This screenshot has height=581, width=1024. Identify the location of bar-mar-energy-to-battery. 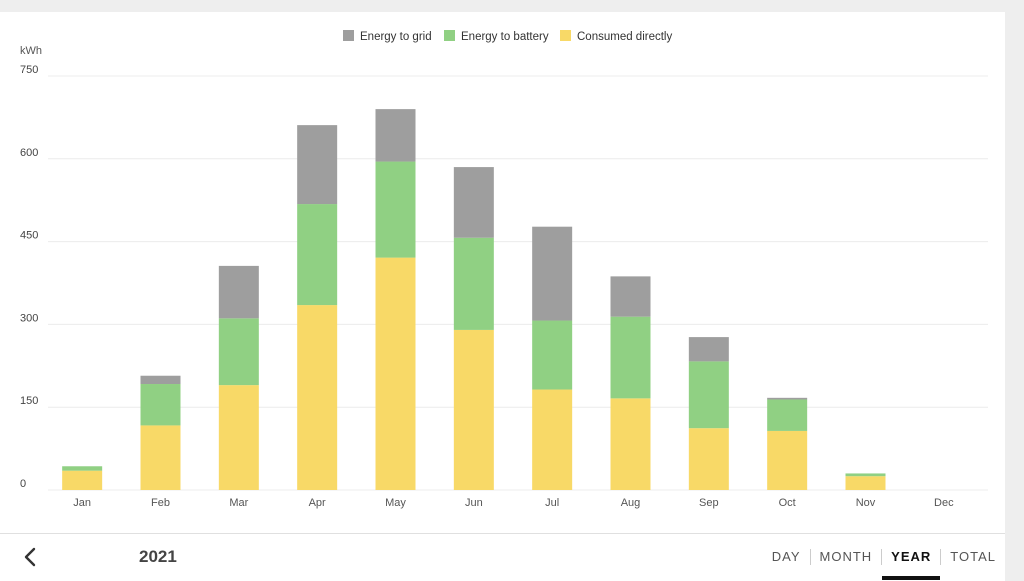
(238, 352).